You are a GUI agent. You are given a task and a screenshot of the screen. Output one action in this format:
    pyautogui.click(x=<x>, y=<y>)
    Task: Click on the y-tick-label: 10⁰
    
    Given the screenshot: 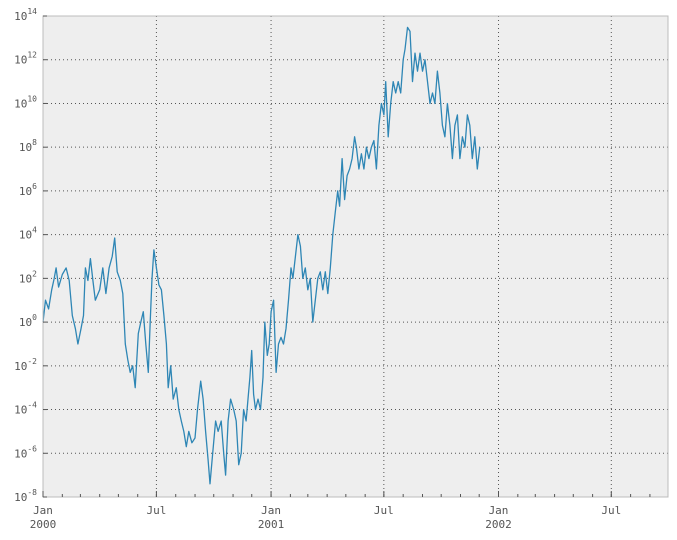 What is the action you would take?
    pyautogui.click(x=28, y=321)
    